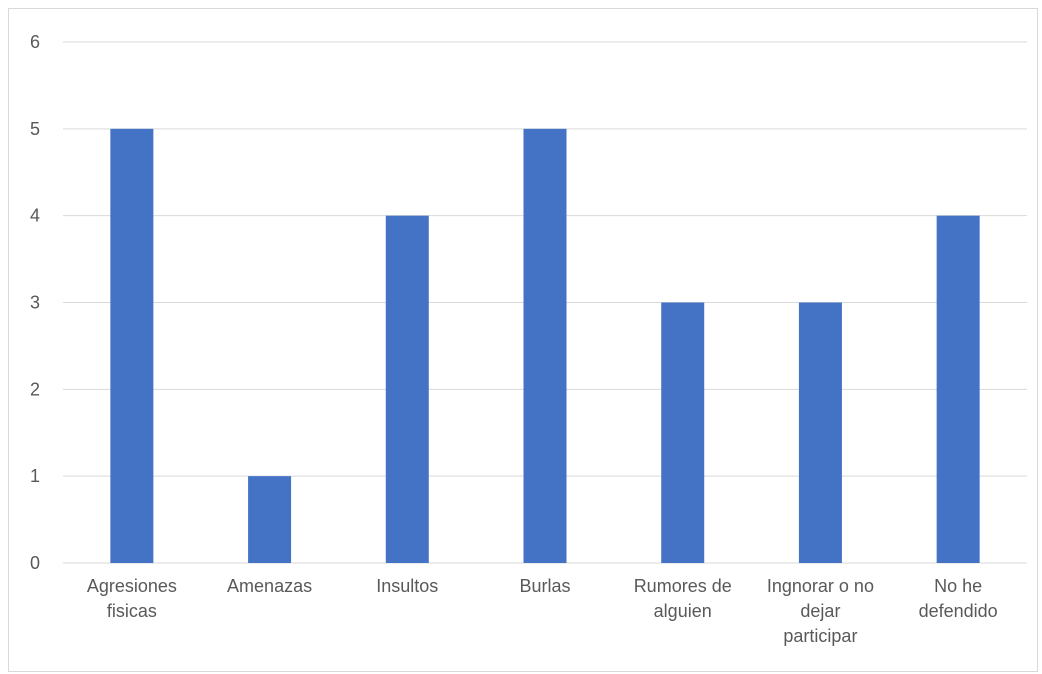 This screenshot has height=674, width=1042. Describe the element at coordinates (132, 586) in the screenshot. I see `x-category-label-line: Agresiones` at that location.